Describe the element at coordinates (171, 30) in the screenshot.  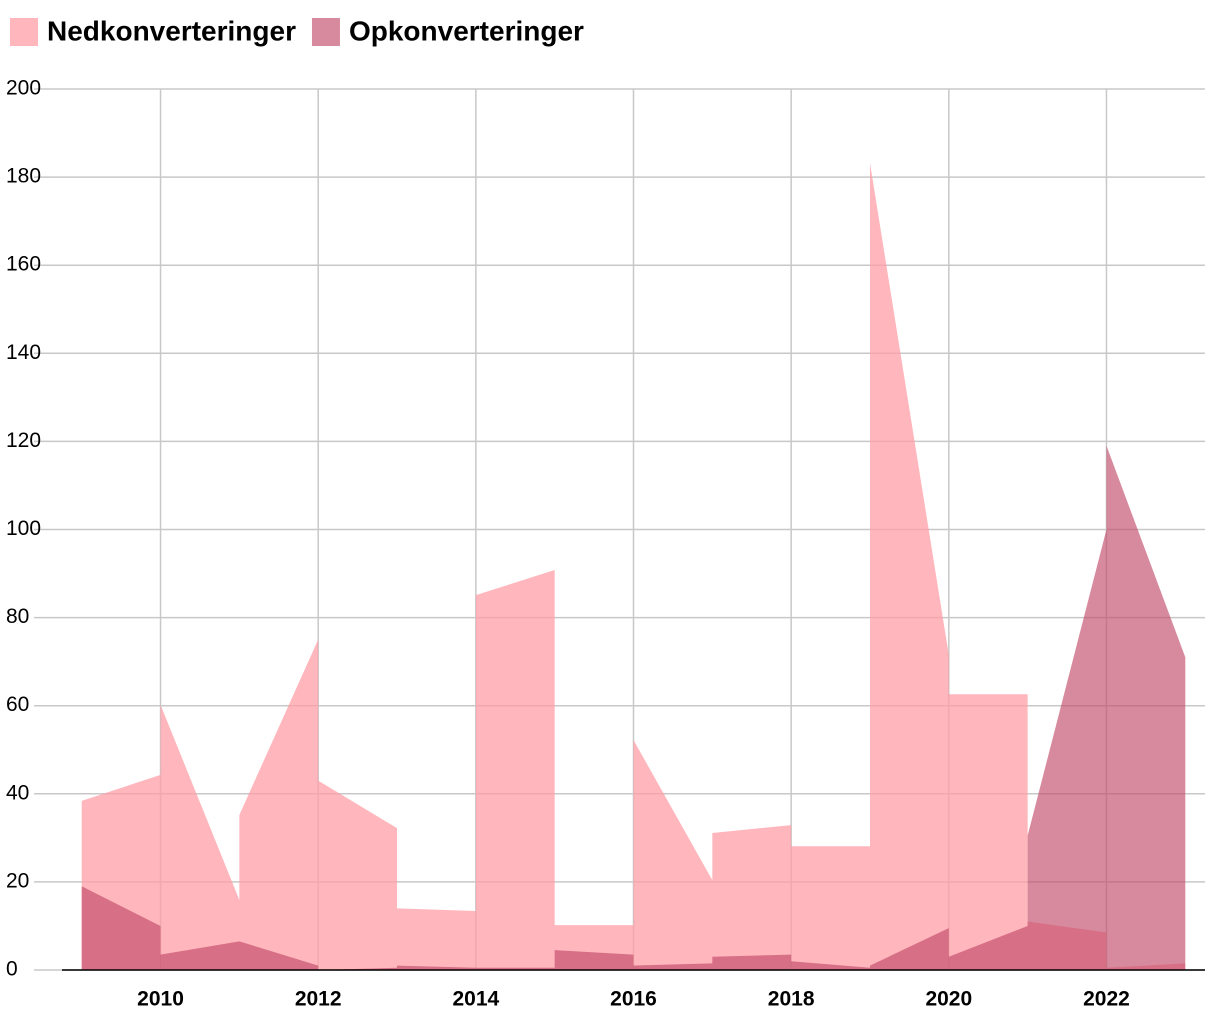
I see `legend-label: Nedkonverteringer` at that location.